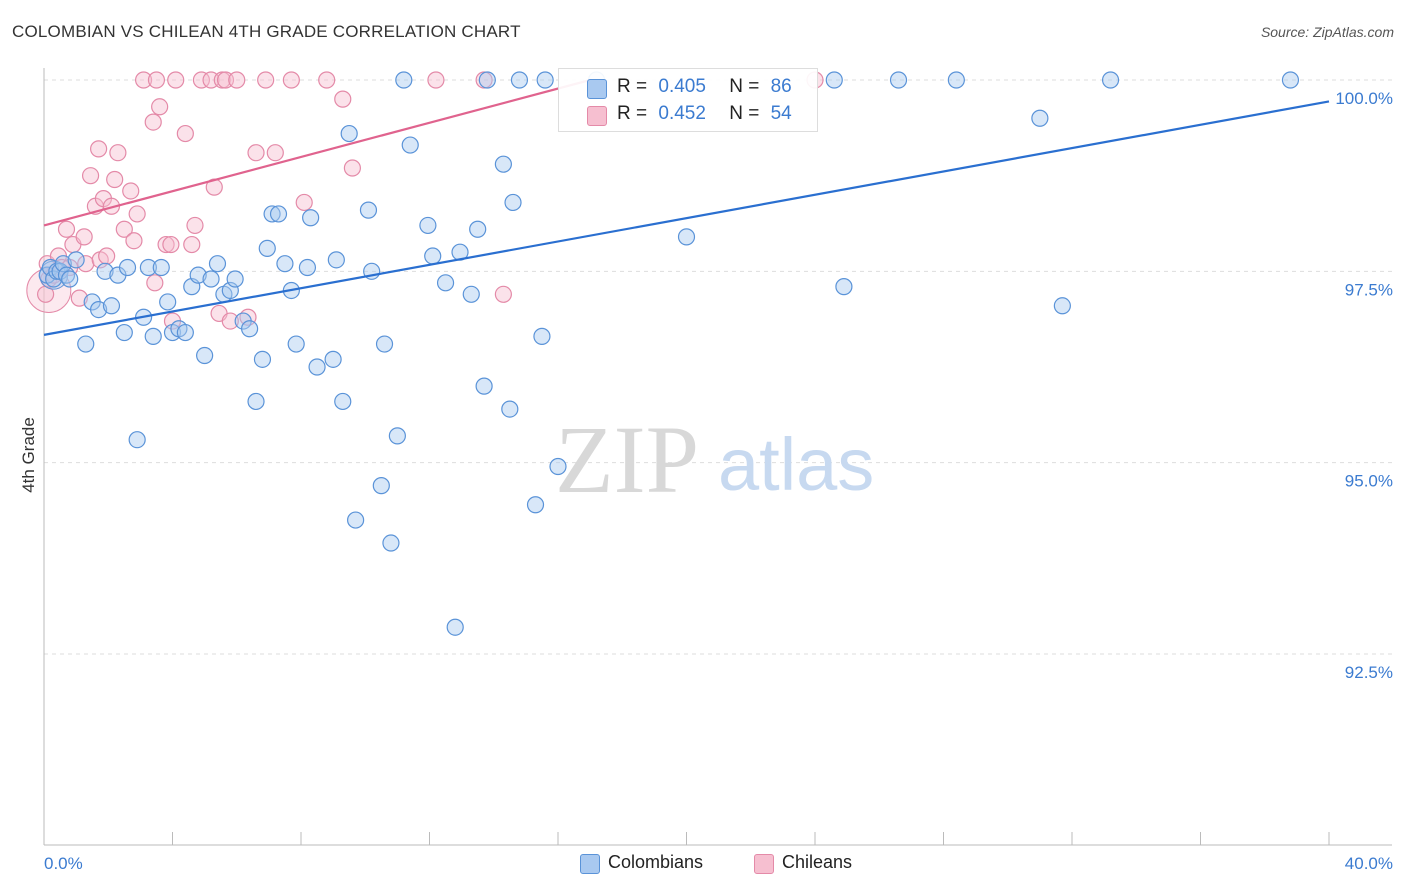  What do you see at coordinates (764, 864) in the screenshot?
I see `chileans-legend-swatch` at bounding box center [764, 864].